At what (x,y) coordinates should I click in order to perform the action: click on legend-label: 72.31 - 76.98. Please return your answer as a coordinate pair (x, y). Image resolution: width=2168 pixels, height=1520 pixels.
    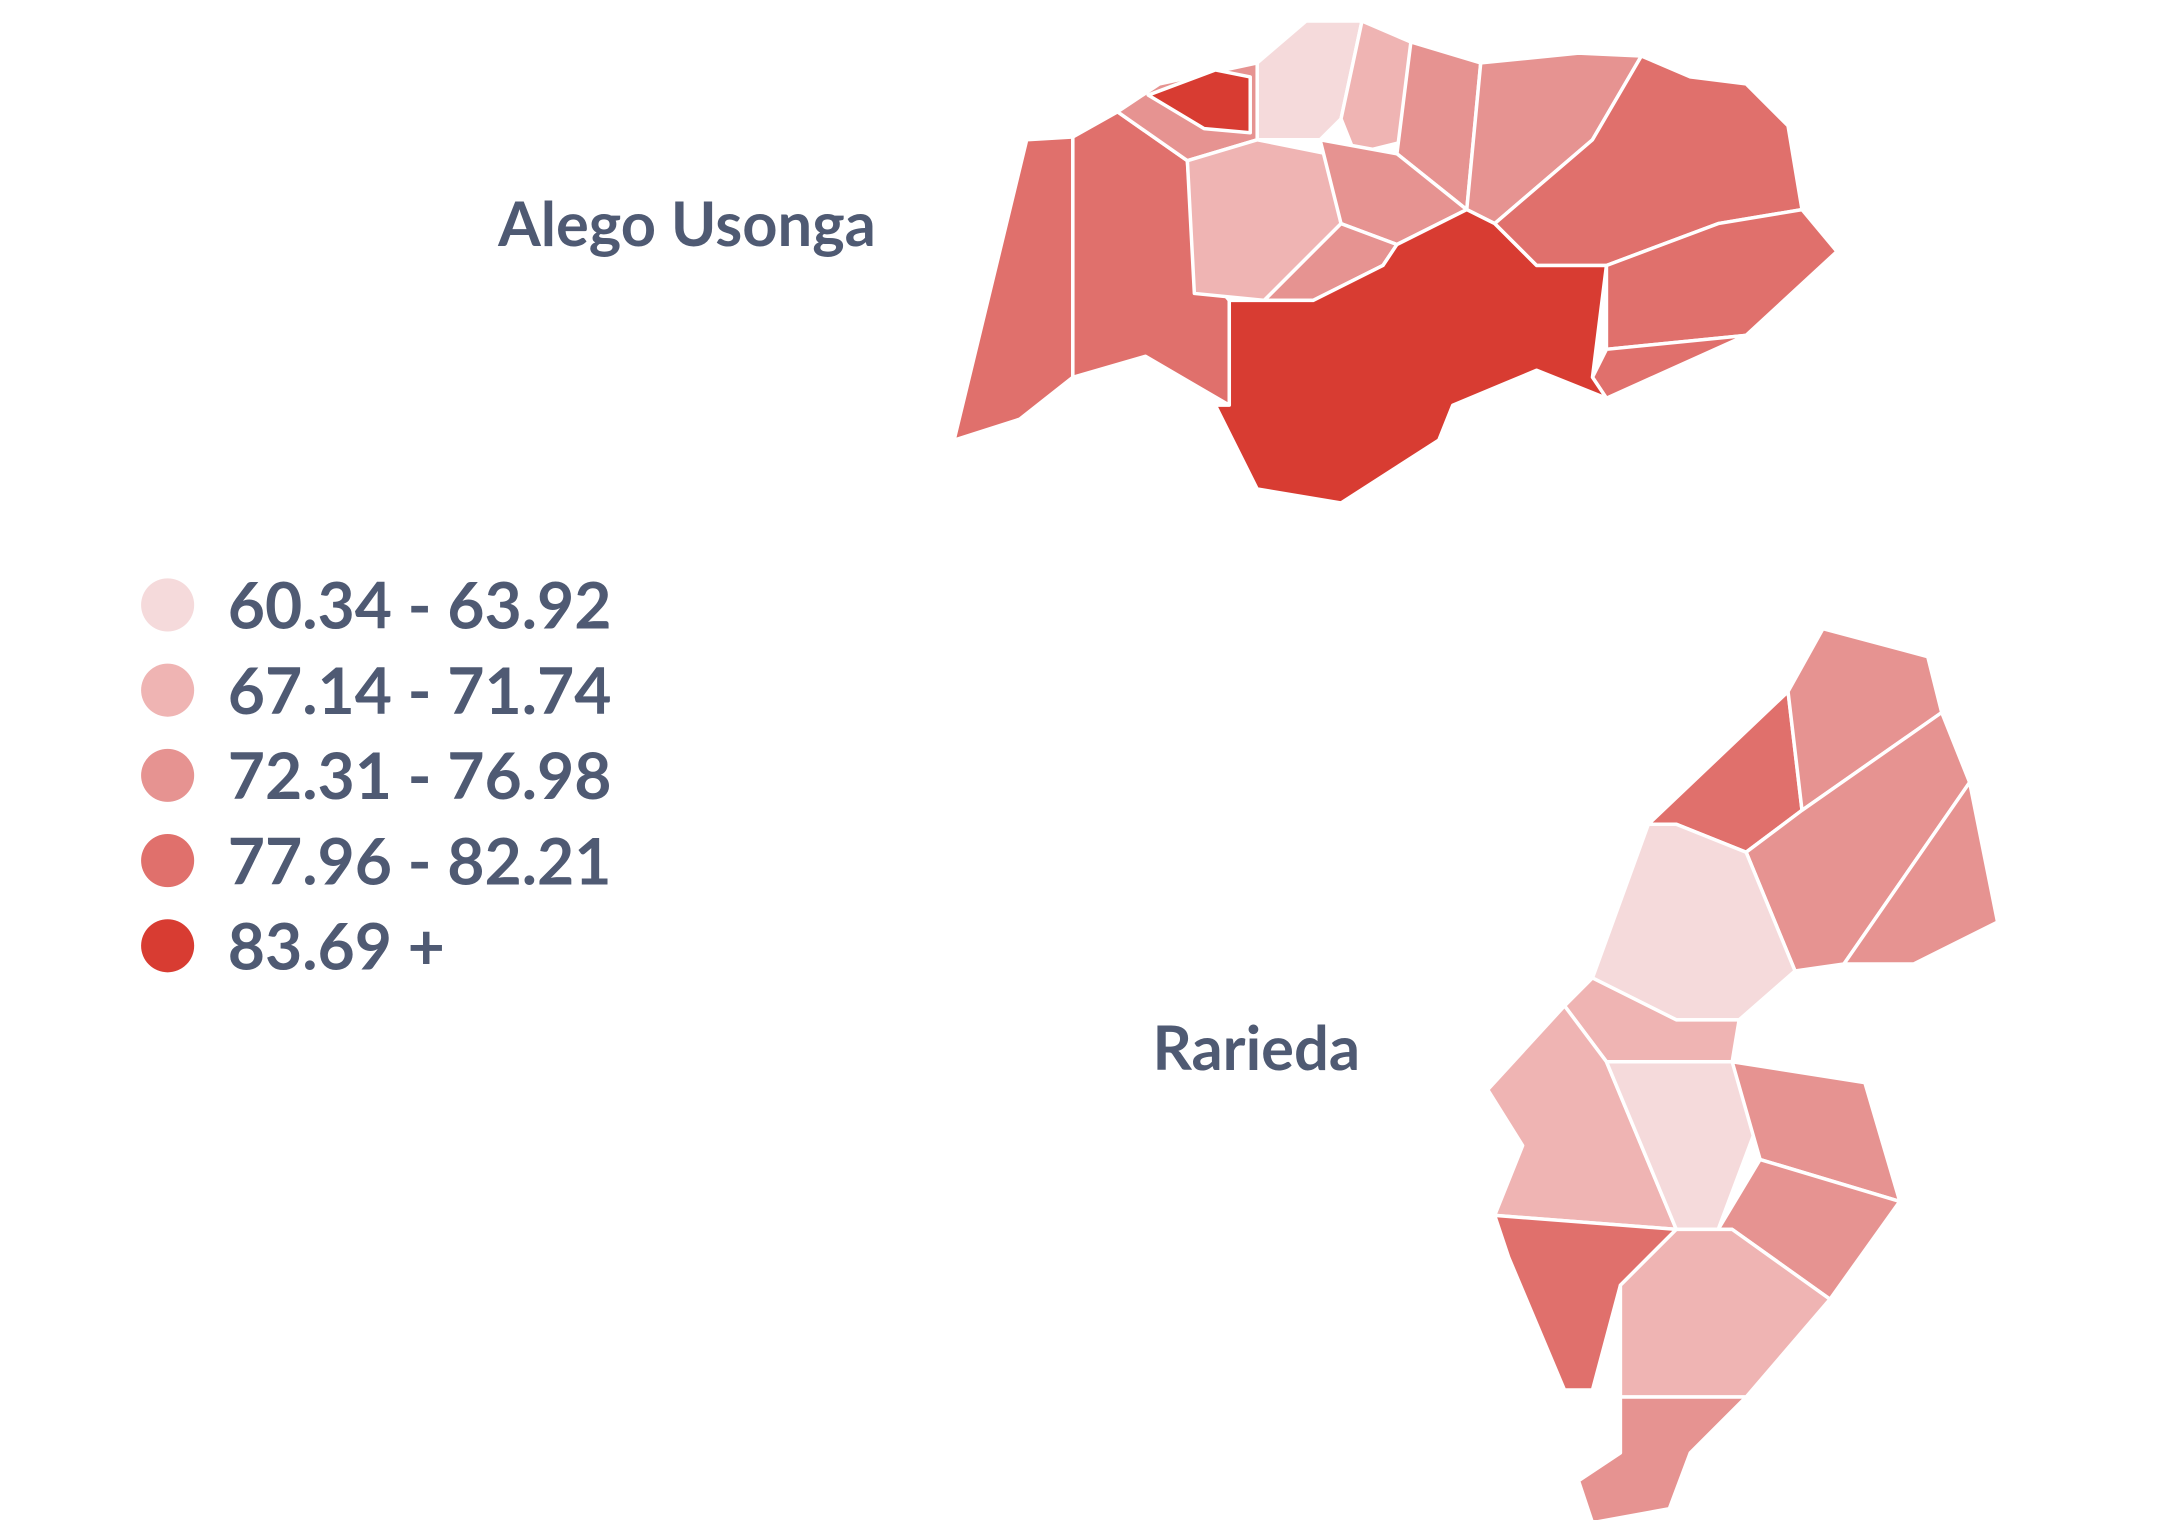
    Looking at the image, I should click on (420, 774).